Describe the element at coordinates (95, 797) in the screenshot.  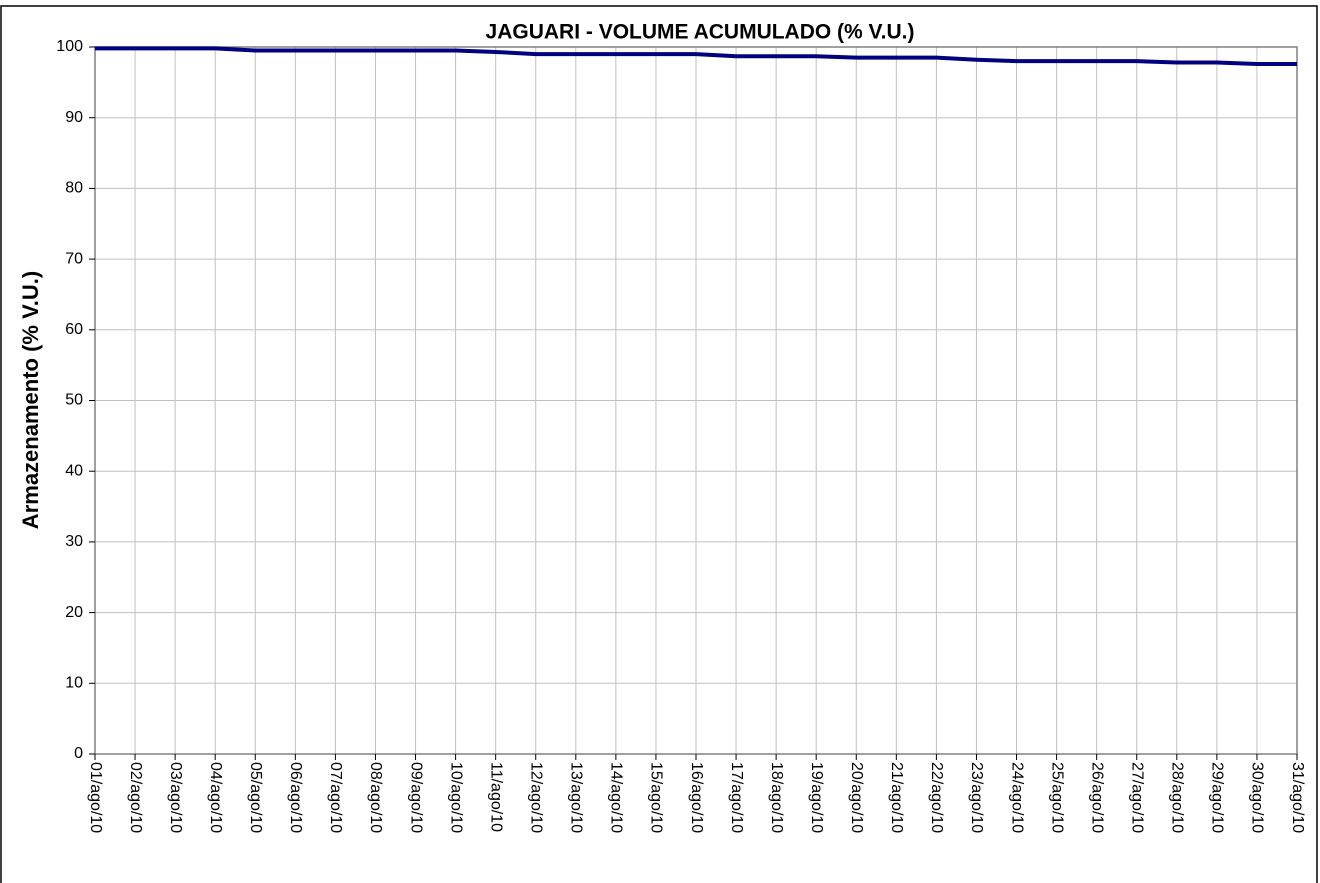
I see `x-tick-label: 01/ago/10` at that location.